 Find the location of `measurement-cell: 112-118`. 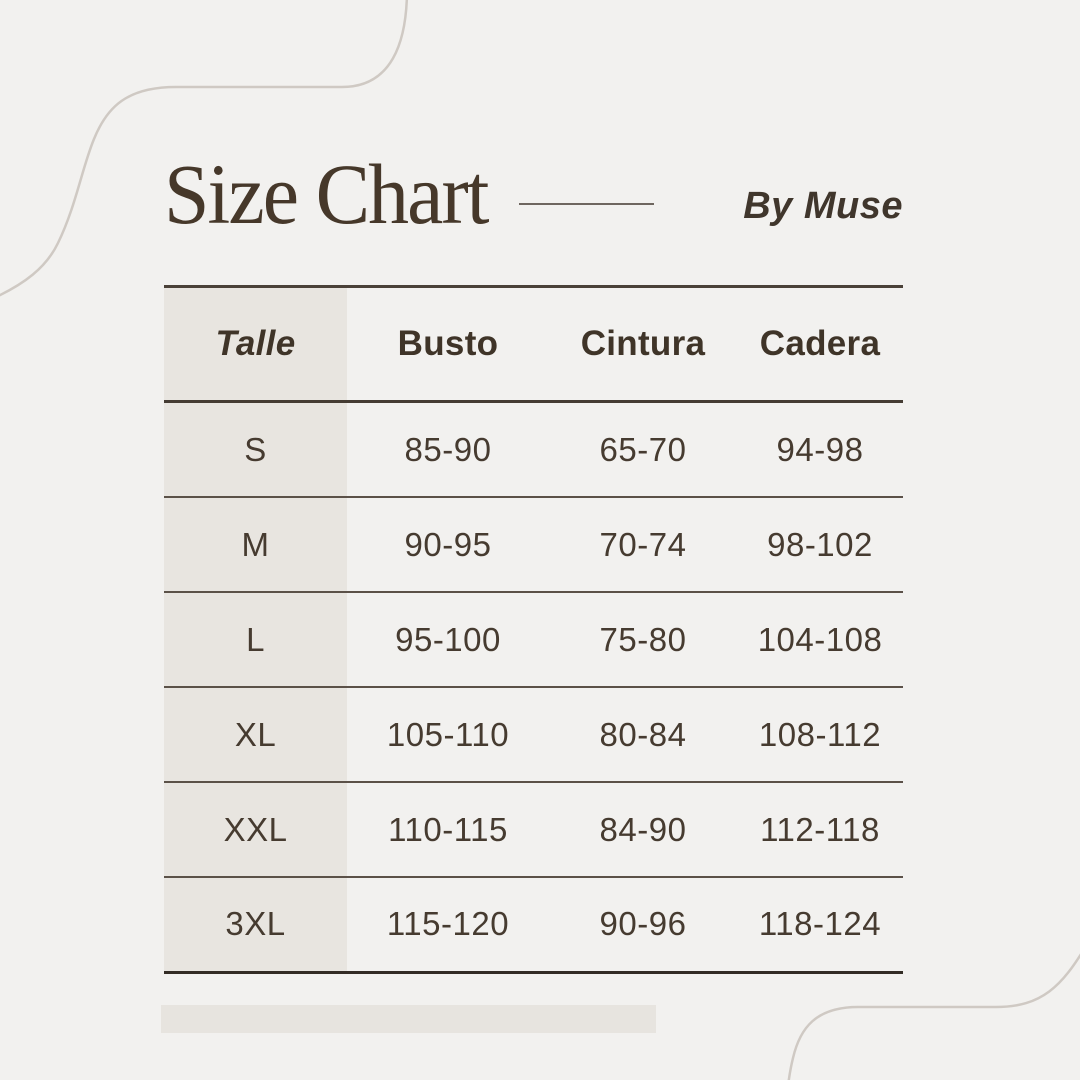

measurement-cell: 112-118 is located at coordinates (820, 829).